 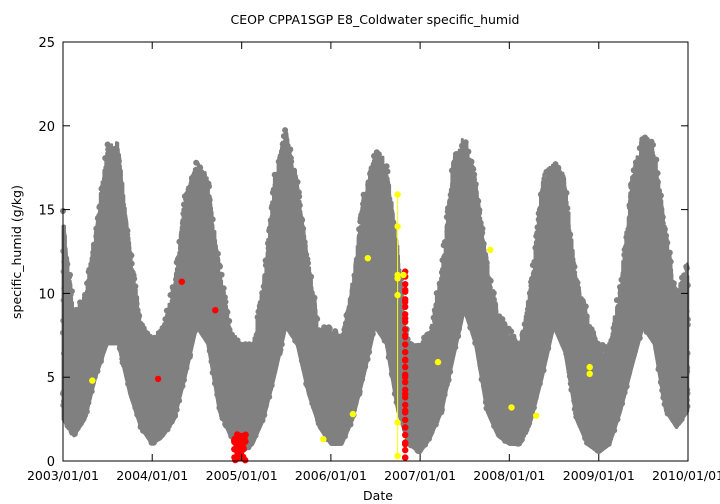 What do you see at coordinates (378, 495) in the screenshot?
I see `x-axis-label: Date` at bounding box center [378, 495].